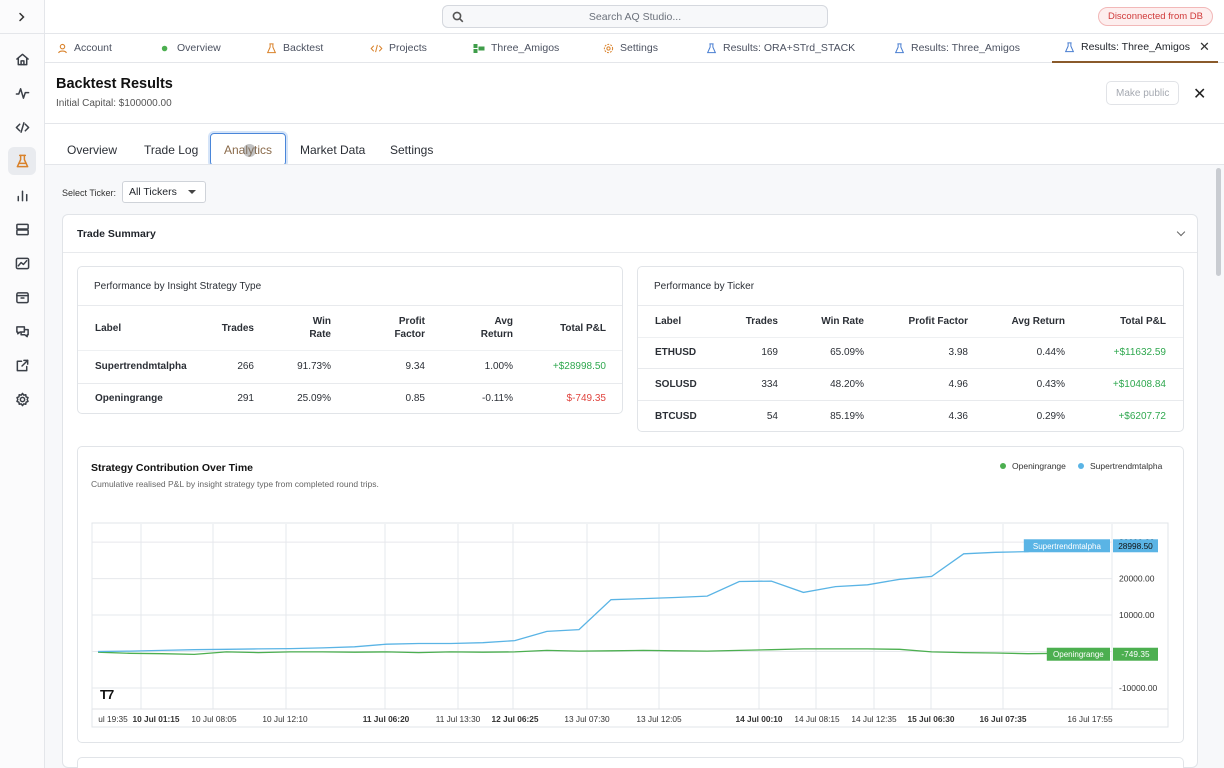  What do you see at coordinates (303, 48) in the screenshot?
I see `tab-label: Backtest` at bounding box center [303, 48].